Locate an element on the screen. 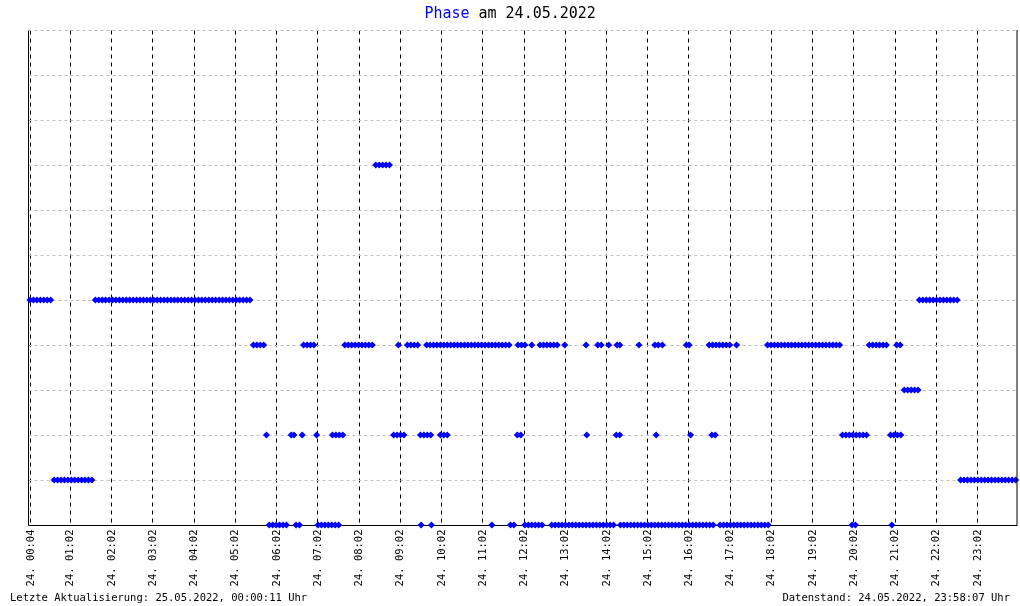 This screenshot has height=606, width=1020. x-tick-label: 24. 18:02 is located at coordinates (770, 558).